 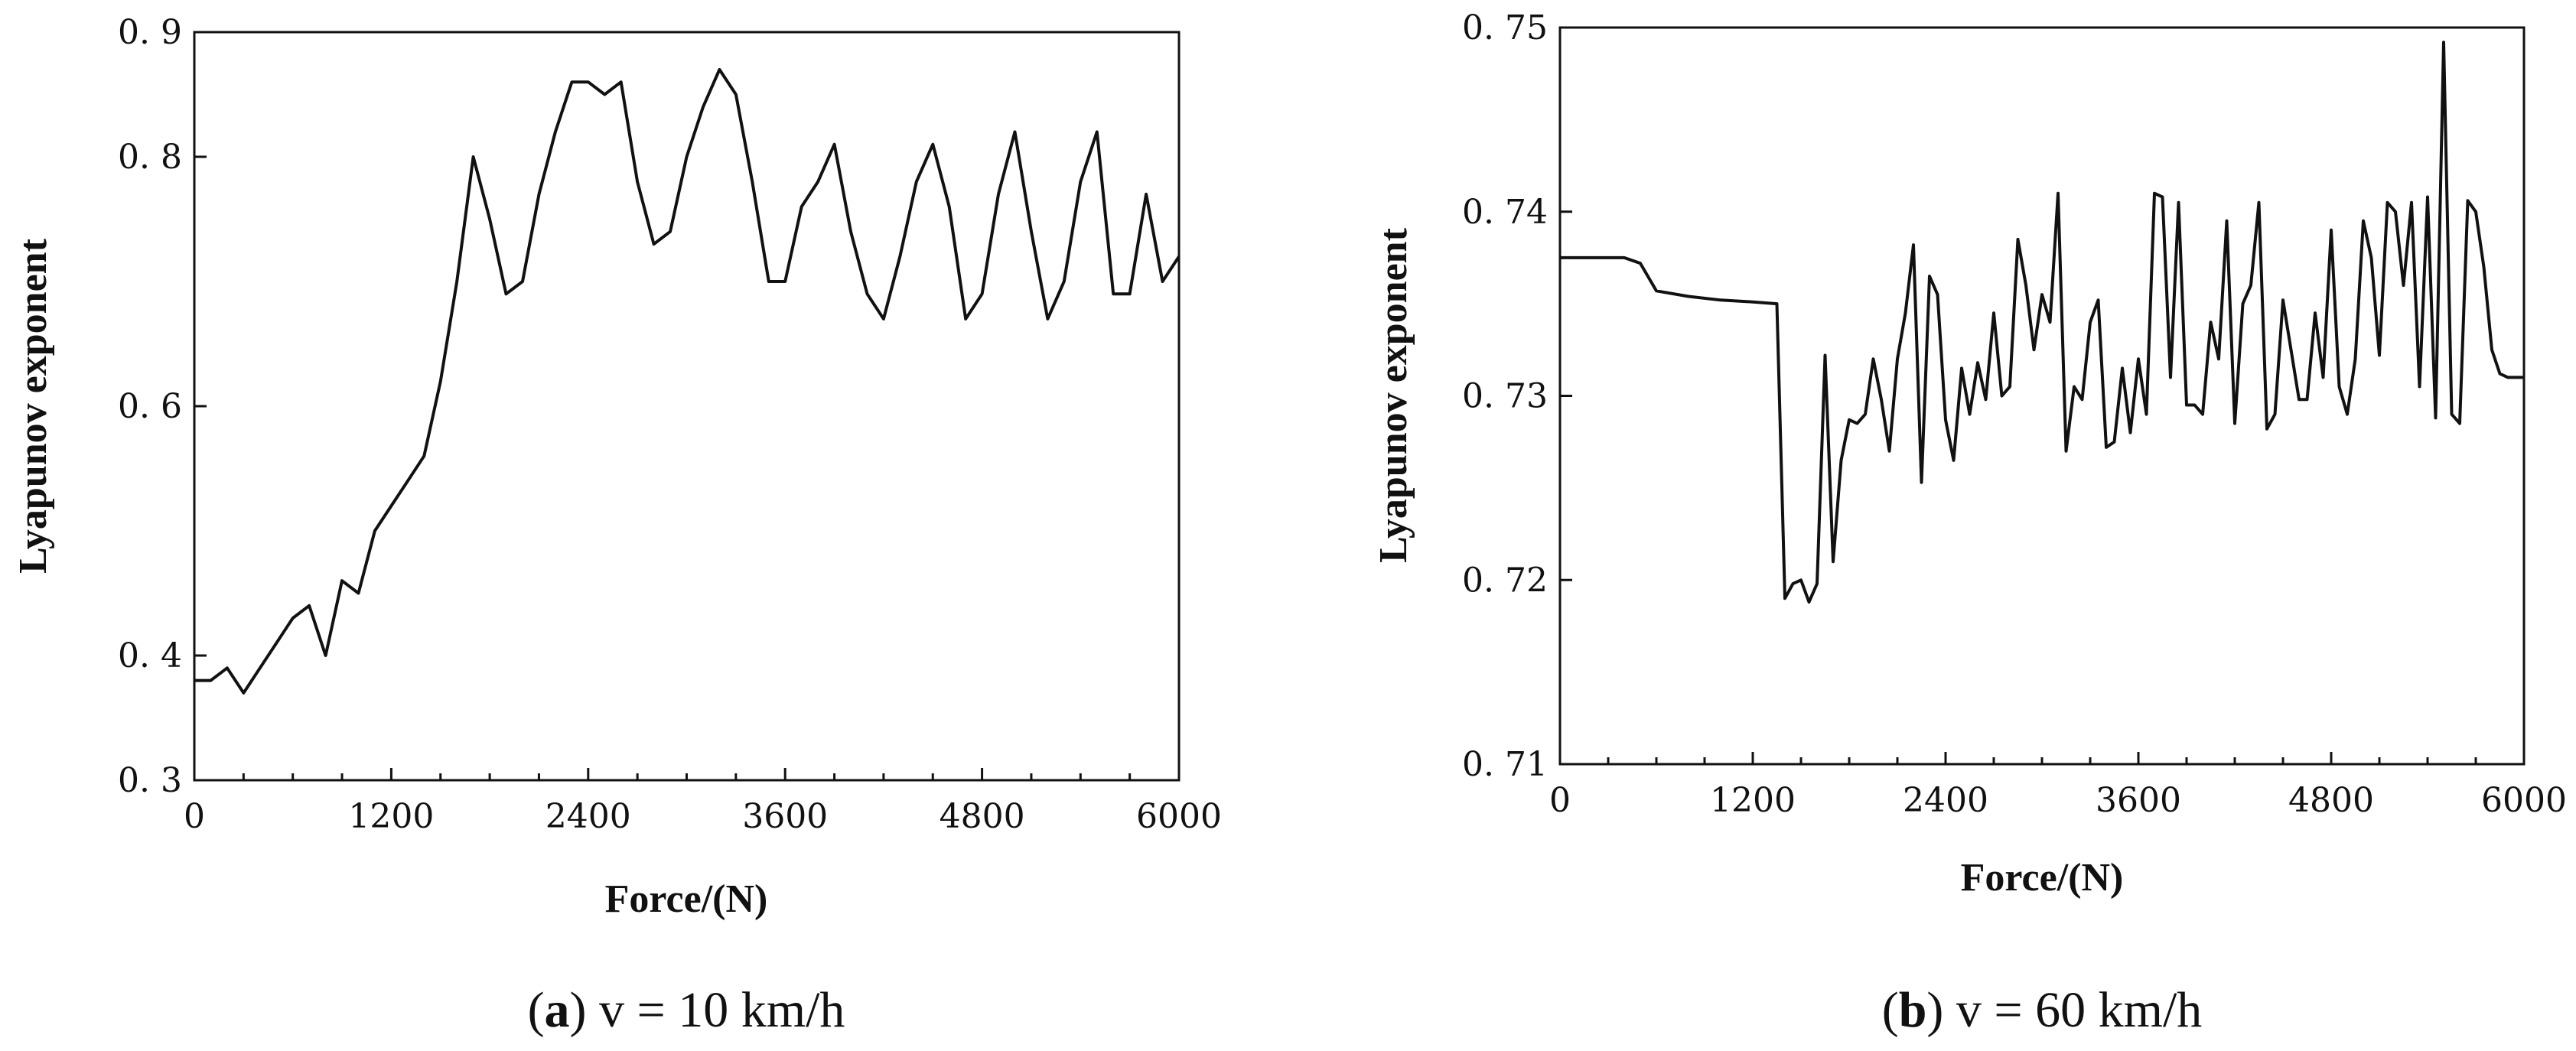 What do you see at coordinates (150, 780) in the screenshot?
I see `y-tick-label-a: 0. 3` at bounding box center [150, 780].